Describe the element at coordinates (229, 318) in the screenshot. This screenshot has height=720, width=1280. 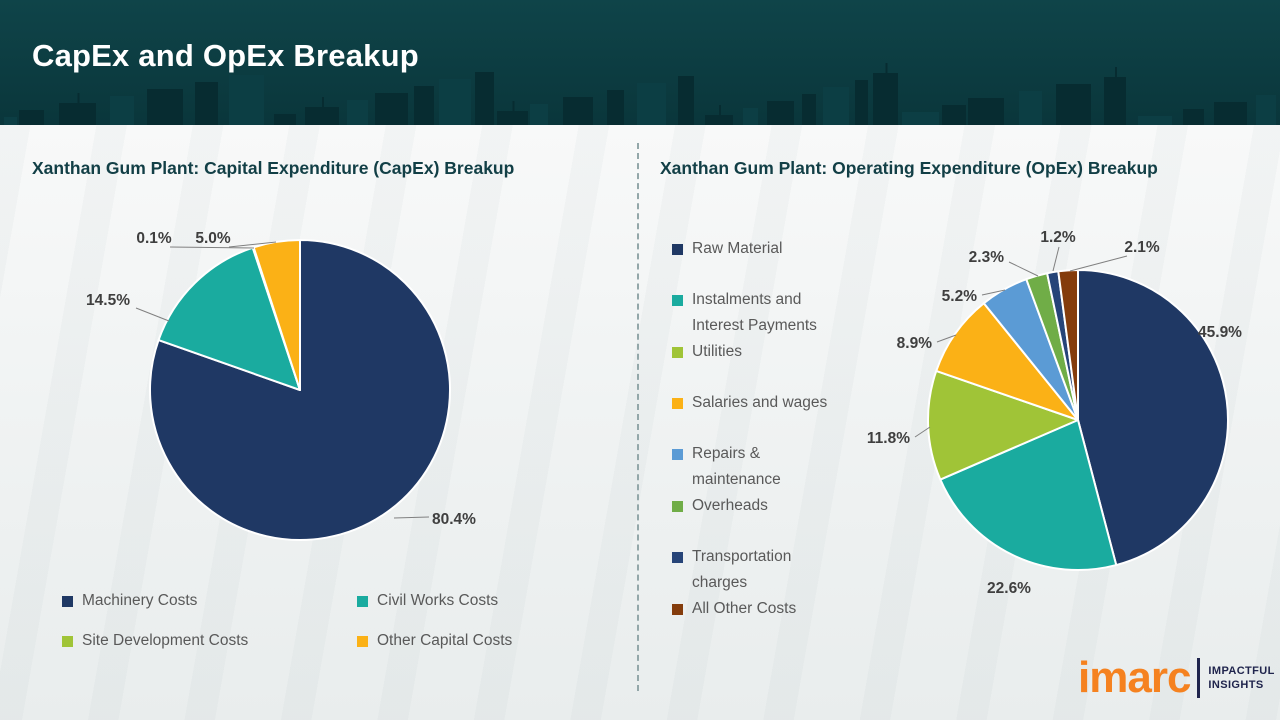
I see `pie-slice-civil-works-costs` at that location.